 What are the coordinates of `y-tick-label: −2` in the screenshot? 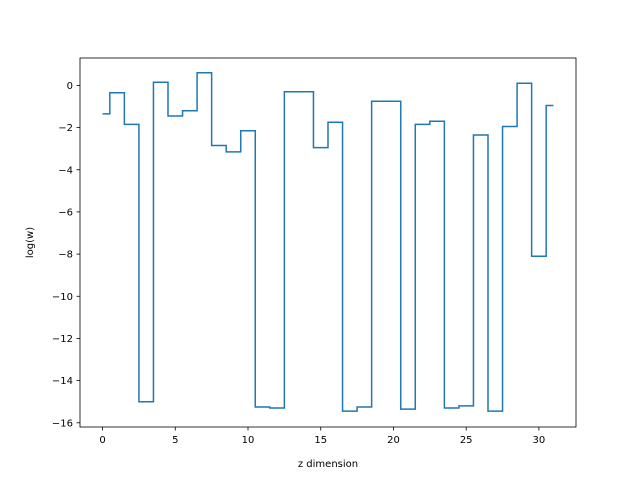 It's located at (65, 128).